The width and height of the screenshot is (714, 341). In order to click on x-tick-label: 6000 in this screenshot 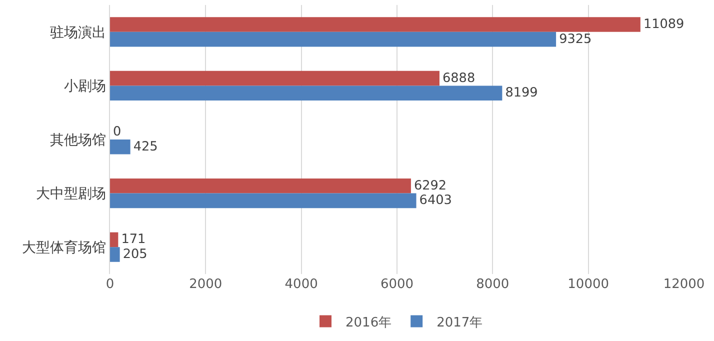, I will do `click(397, 284)`.